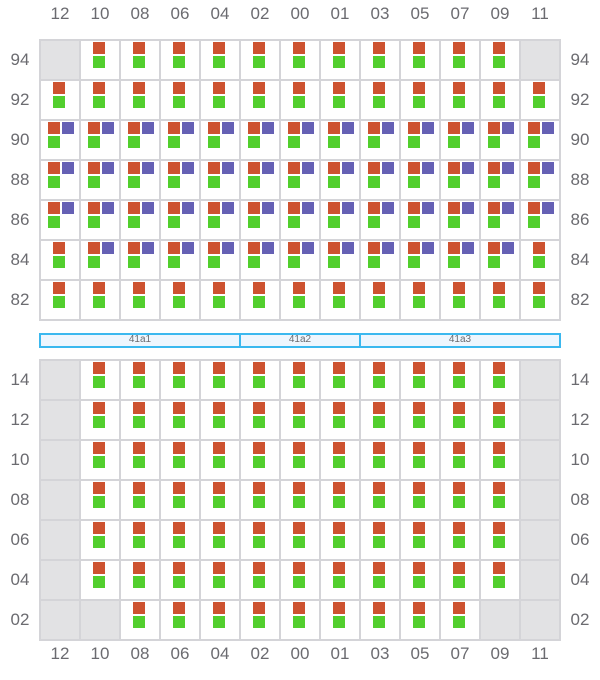 This screenshot has width=600, height=680. What do you see at coordinates (460, 340) in the screenshot?
I see `segment-41a3: 41a3` at bounding box center [460, 340].